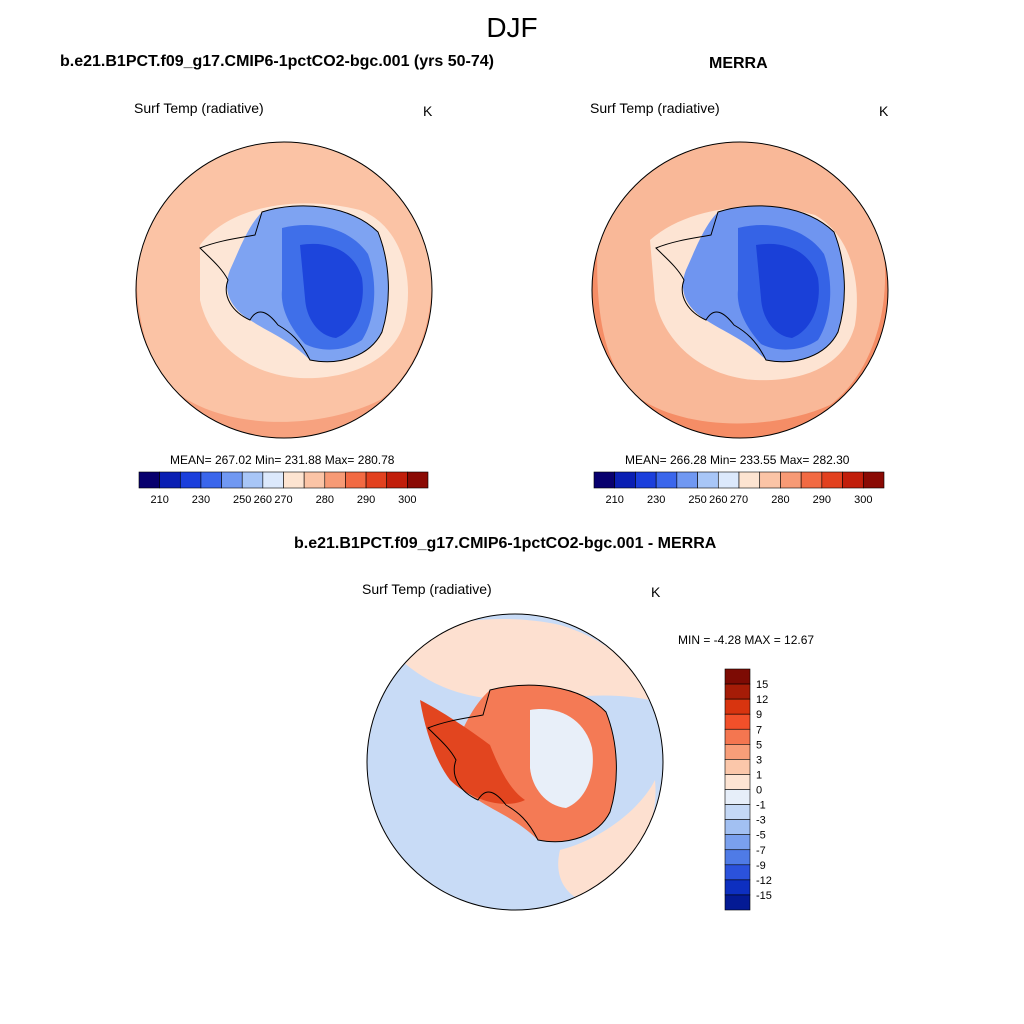 This screenshot has height=1024, width=1024. Describe the element at coordinates (697, 500) in the screenshot. I see `panel2-colorbar-tick-label: 250` at that location.